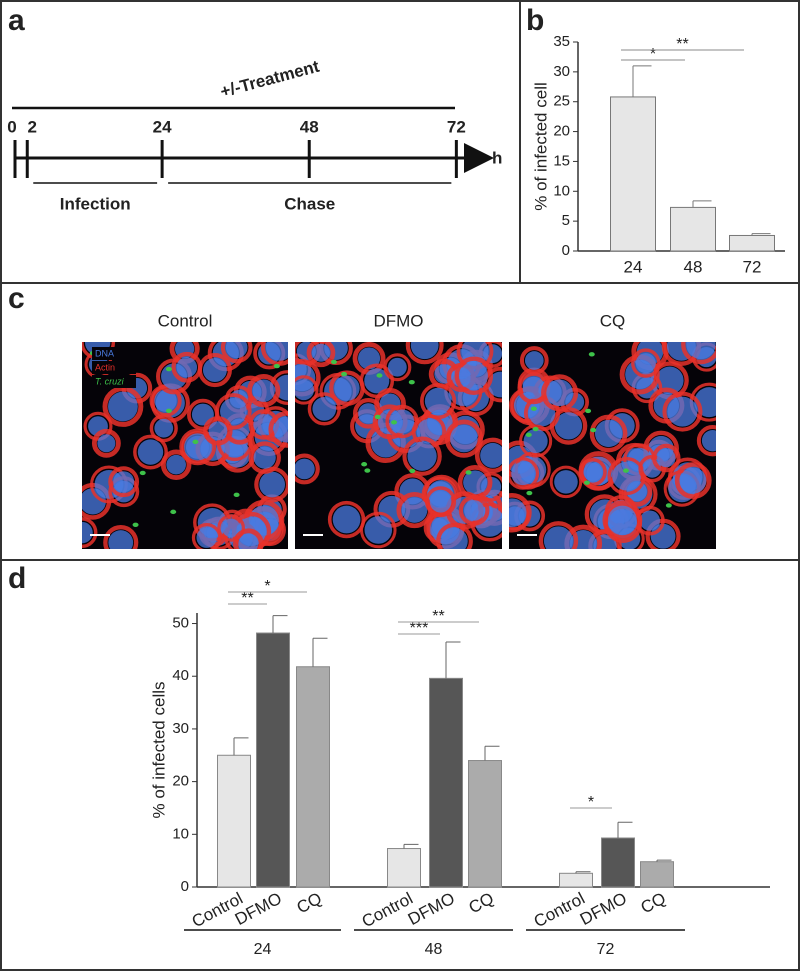 Image resolution: width=800 pixels, height=971 pixels. I want to click on panel-label: b, so click(535, 20).